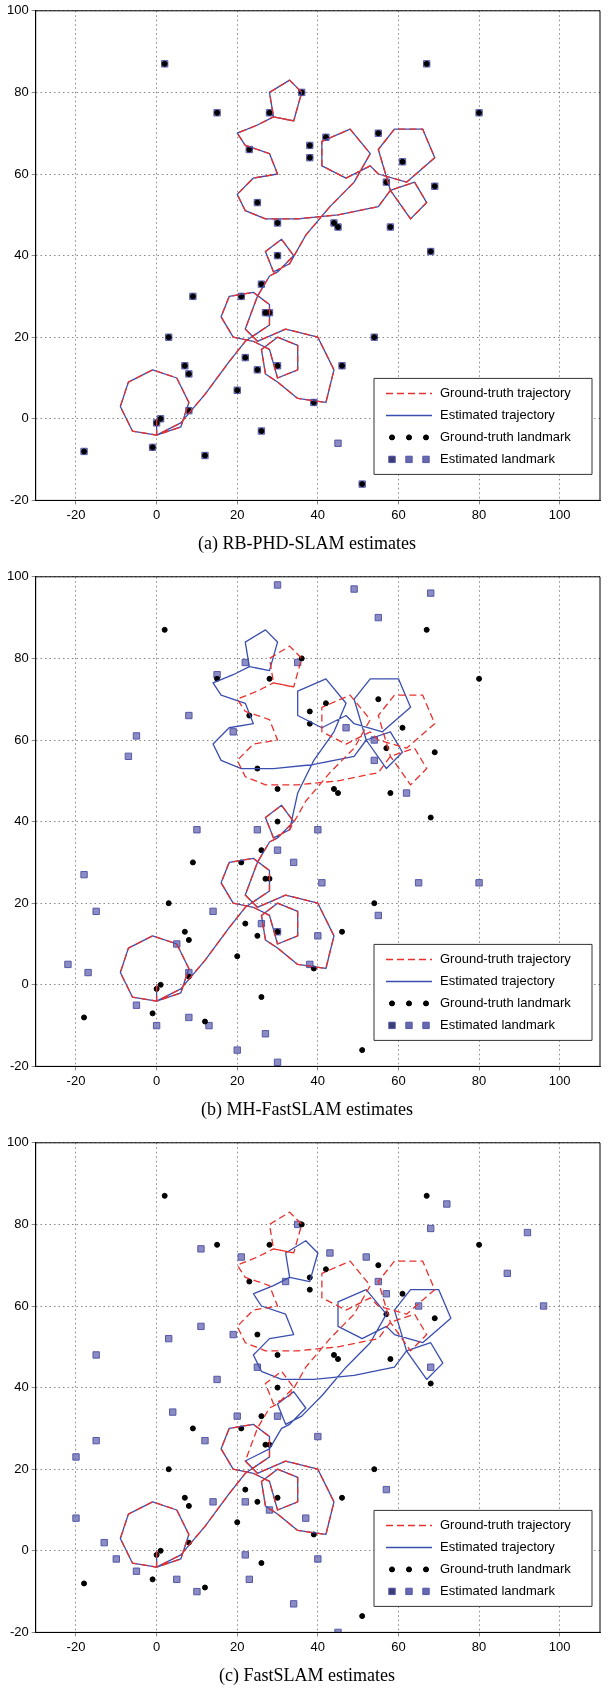 This screenshot has width=614, height=1699. Describe the element at coordinates (307, 543) in the screenshot. I see `text: (a) RB-PHD-SLAM estimates` at that location.